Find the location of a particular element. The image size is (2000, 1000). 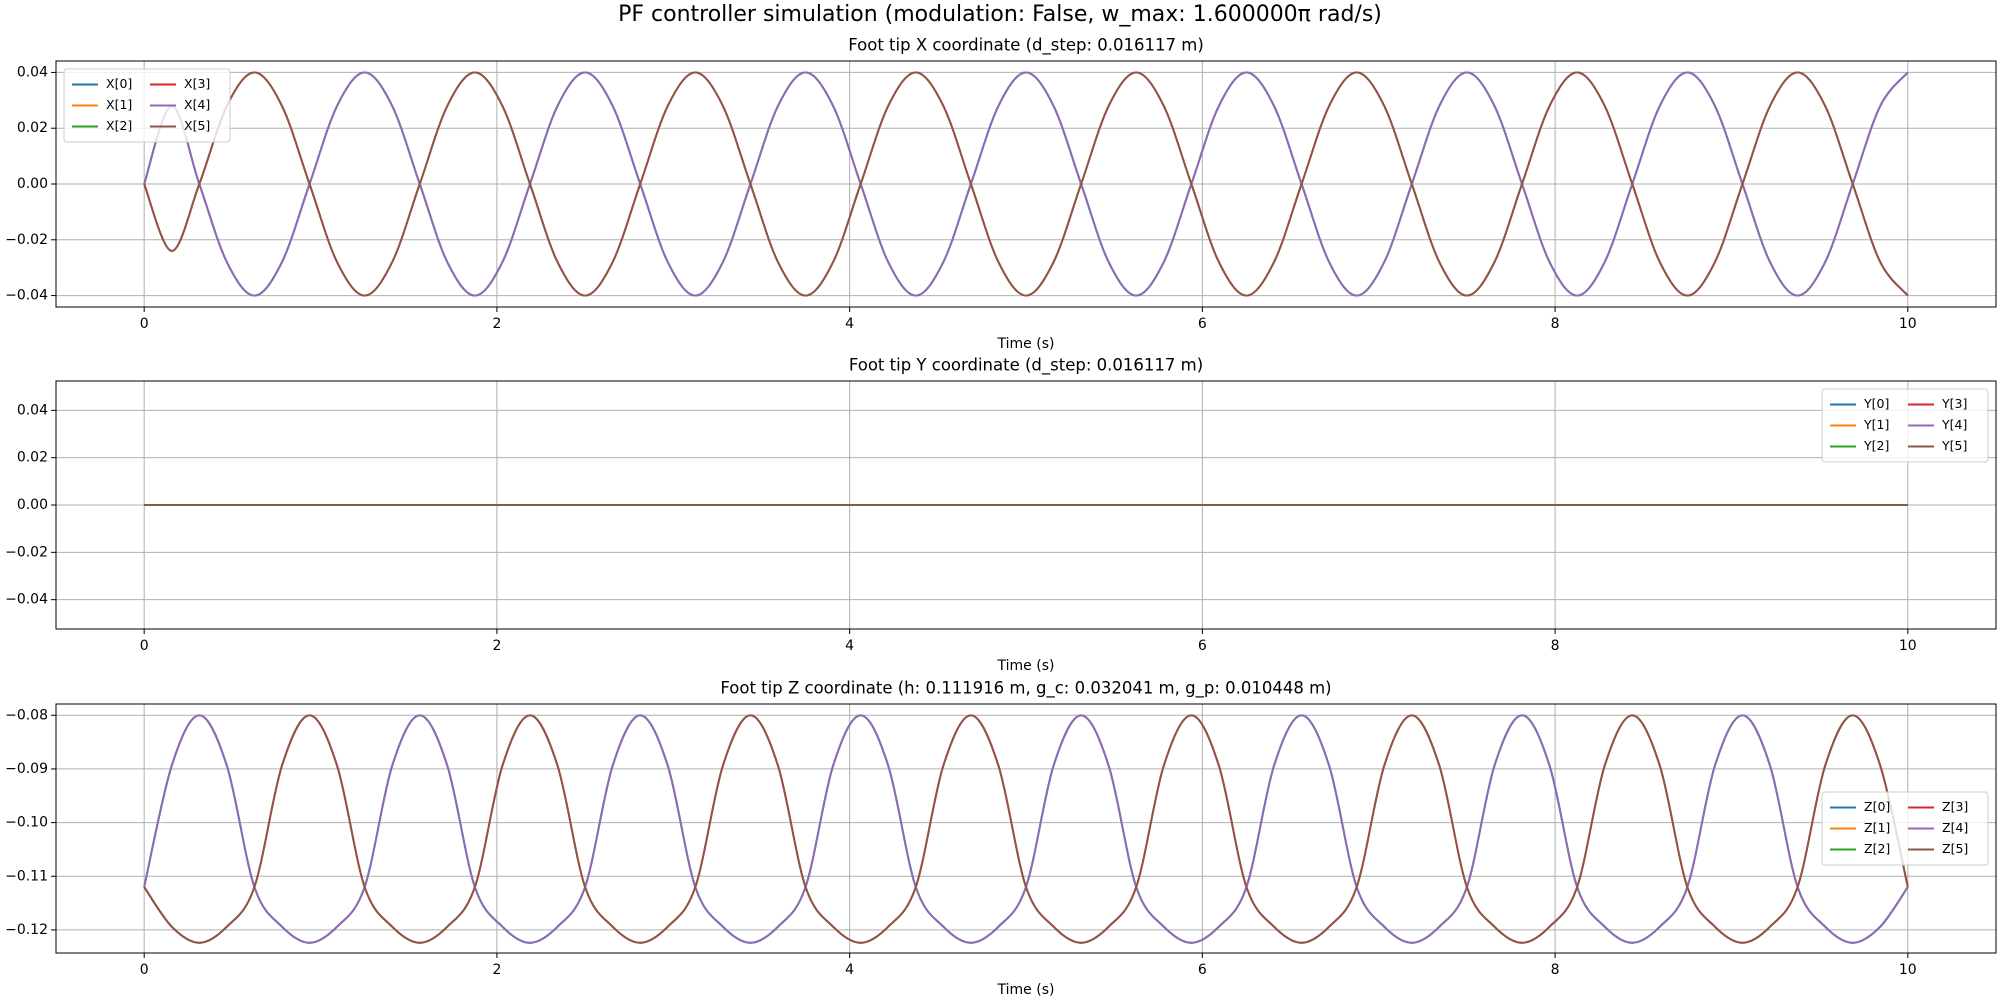

legend: Z[0] Z[1] Z[2] Z[3] Z[4] Z[5] is located at coordinates (1905, 828).